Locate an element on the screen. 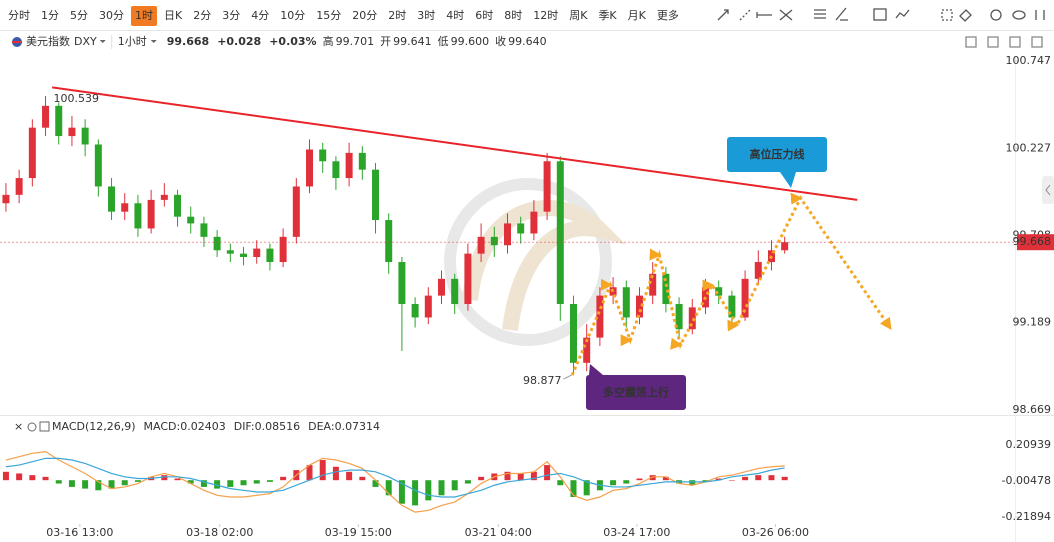 The image size is (1054, 542). interval-button: 3时 is located at coordinates (426, 15).